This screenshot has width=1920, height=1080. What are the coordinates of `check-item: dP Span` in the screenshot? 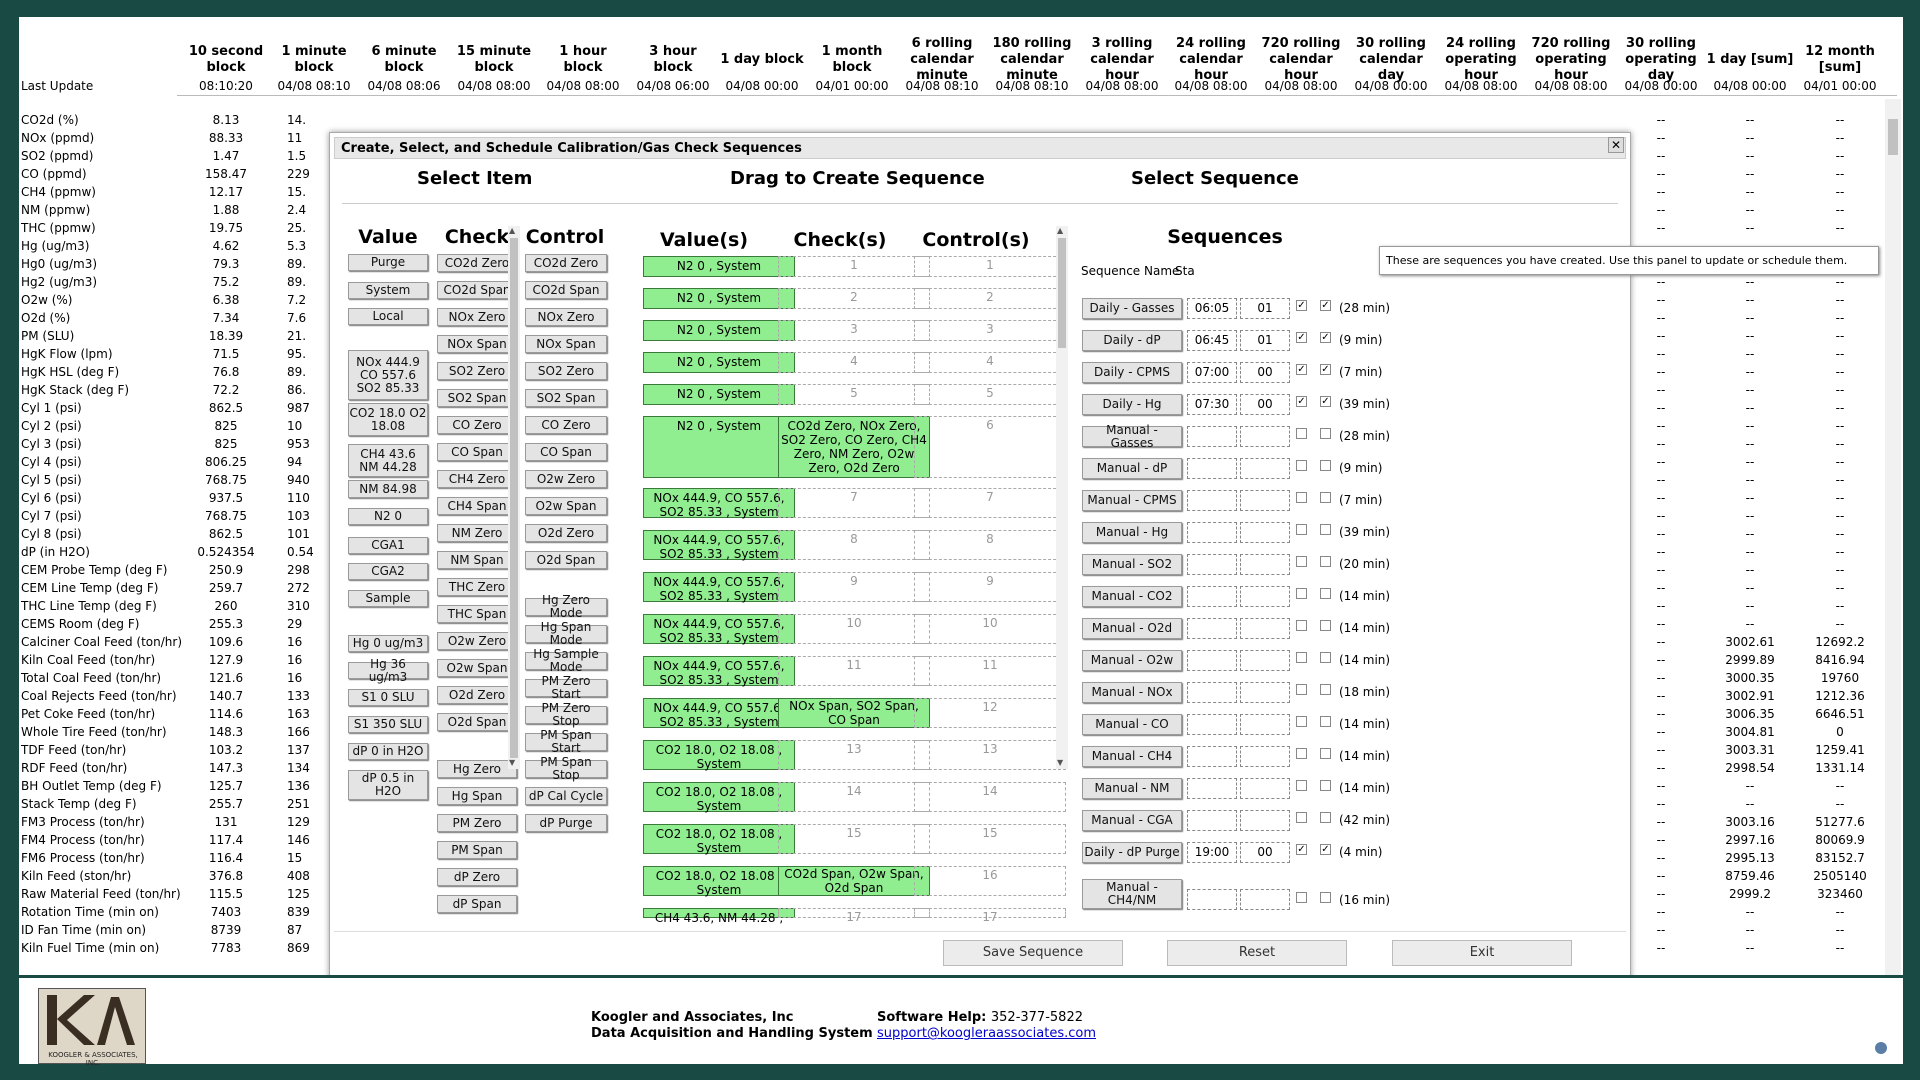 It's located at (477, 904).